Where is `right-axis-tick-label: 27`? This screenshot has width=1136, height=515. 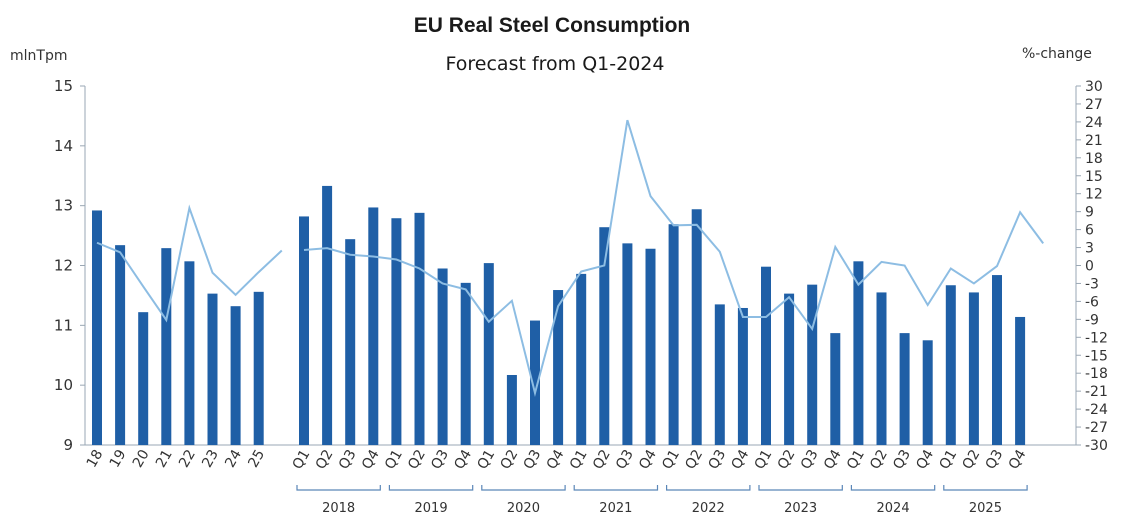 right-axis-tick-label: 27 is located at coordinates (1094, 105).